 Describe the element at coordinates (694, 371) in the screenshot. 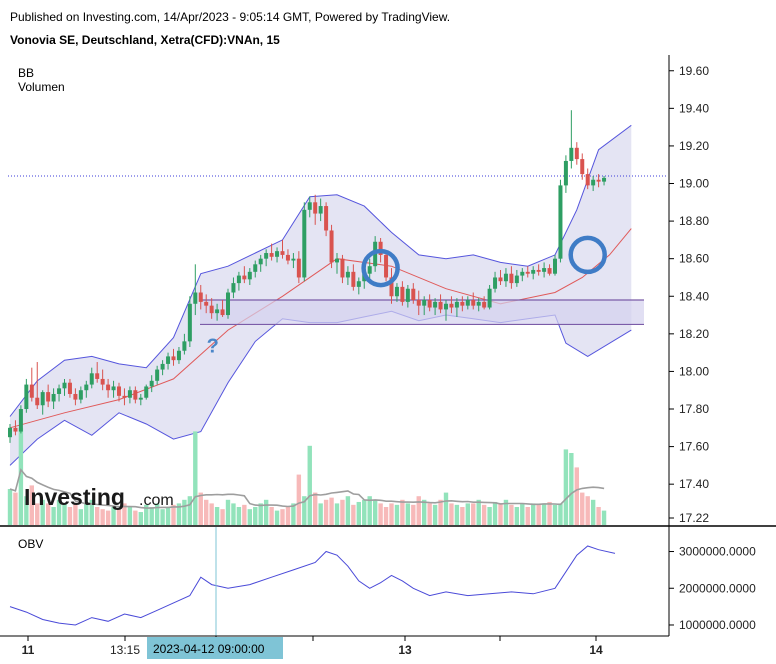

I see `y-tick-label: 18.00` at that location.